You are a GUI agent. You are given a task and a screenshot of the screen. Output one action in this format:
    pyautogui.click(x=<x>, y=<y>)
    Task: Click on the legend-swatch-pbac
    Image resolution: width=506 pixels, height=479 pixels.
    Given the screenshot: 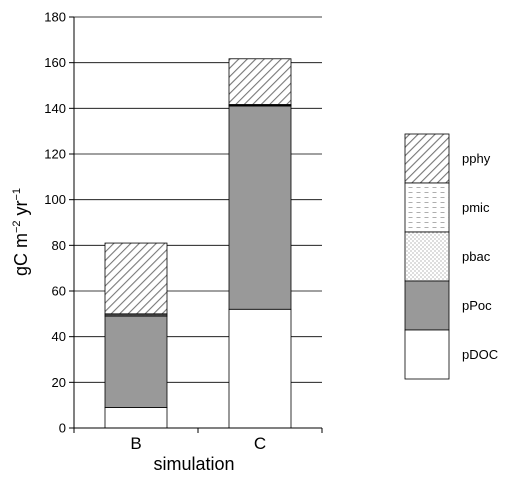 What is the action you would take?
    pyautogui.click(x=427, y=256)
    